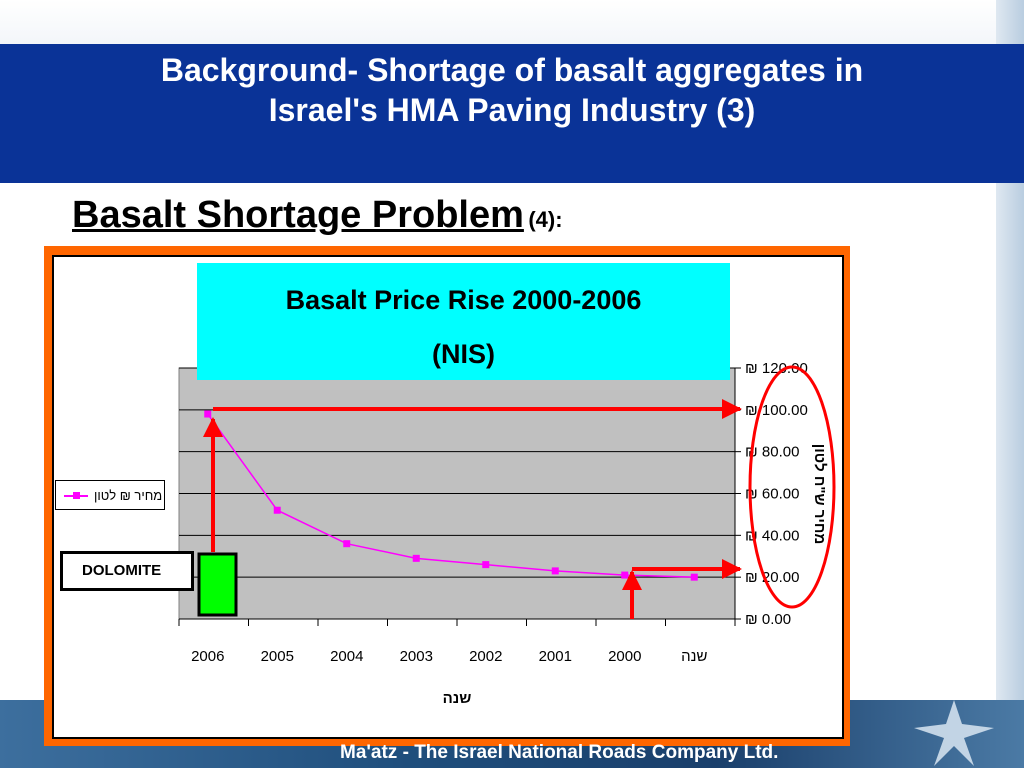 The height and width of the screenshot is (768, 1024). What do you see at coordinates (277, 656) in the screenshot?
I see `x-tick-label: 2005` at bounding box center [277, 656].